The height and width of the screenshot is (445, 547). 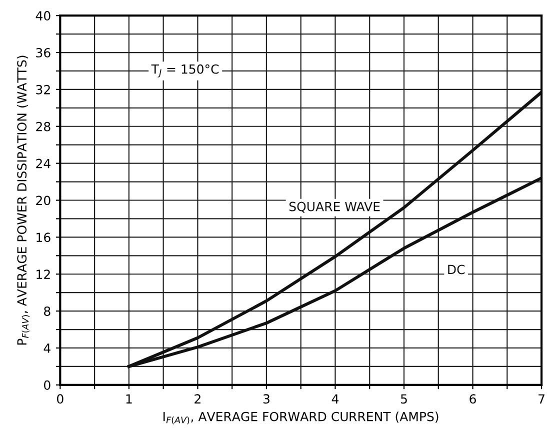 What do you see at coordinates (403, 399) in the screenshot?
I see `x-tick-label: 5` at bounding box center [403, 399].